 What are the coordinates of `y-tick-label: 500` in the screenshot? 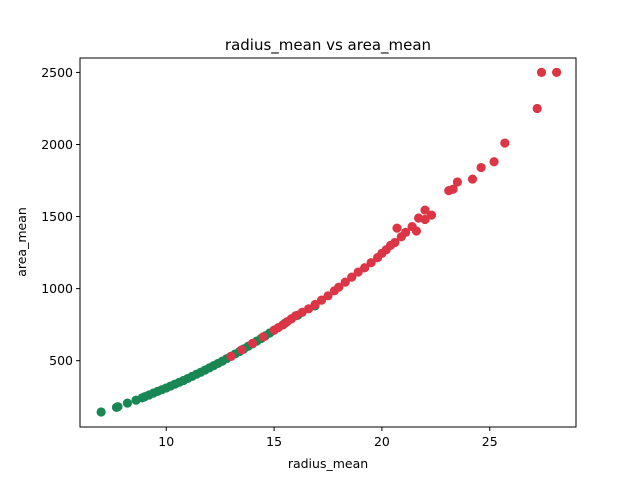 It's located at (61, 360).